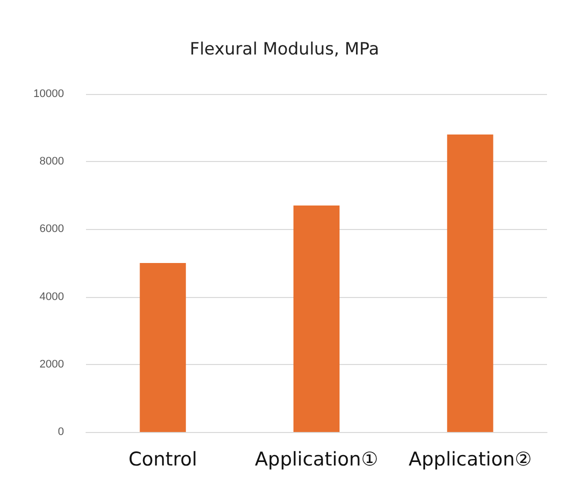 This screenshot has width=569, height=484. I want to click on y-tick-label: 10000, so click(48, 94).